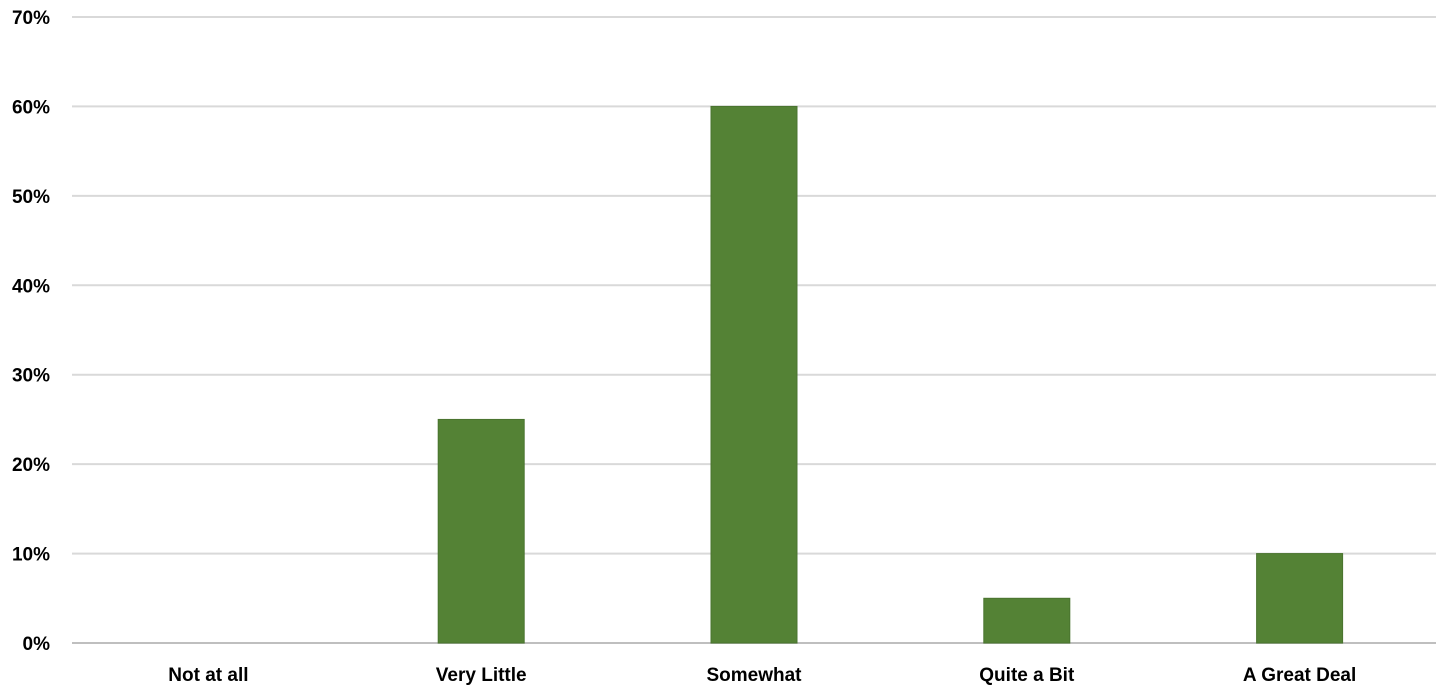  Describe the element at coordinates (1300, 598) in the screenshot. I see `bar-a-great-deal` at that location.